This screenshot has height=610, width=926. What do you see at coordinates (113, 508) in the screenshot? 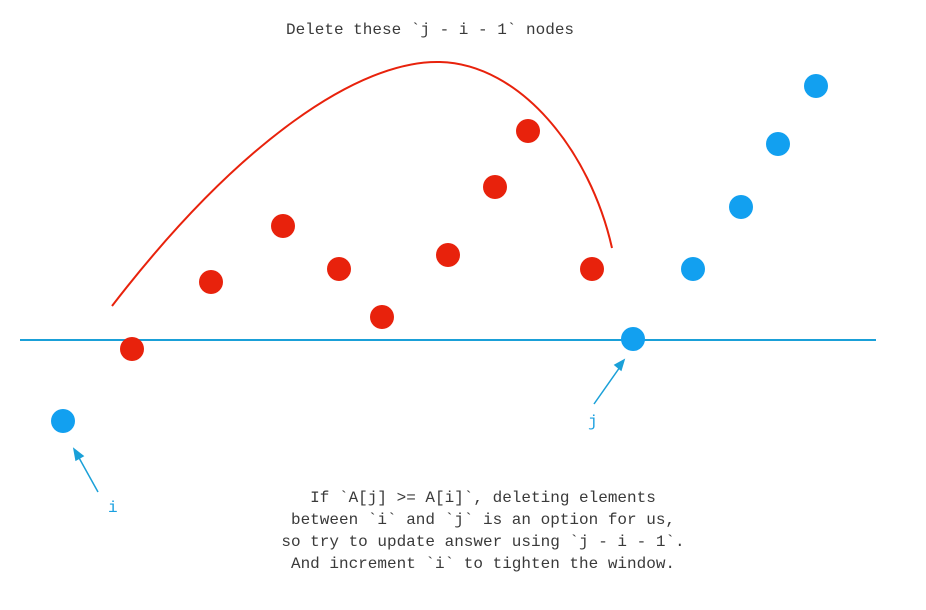
I see `pointer-label-i: i` at bounding box center [113, 508].